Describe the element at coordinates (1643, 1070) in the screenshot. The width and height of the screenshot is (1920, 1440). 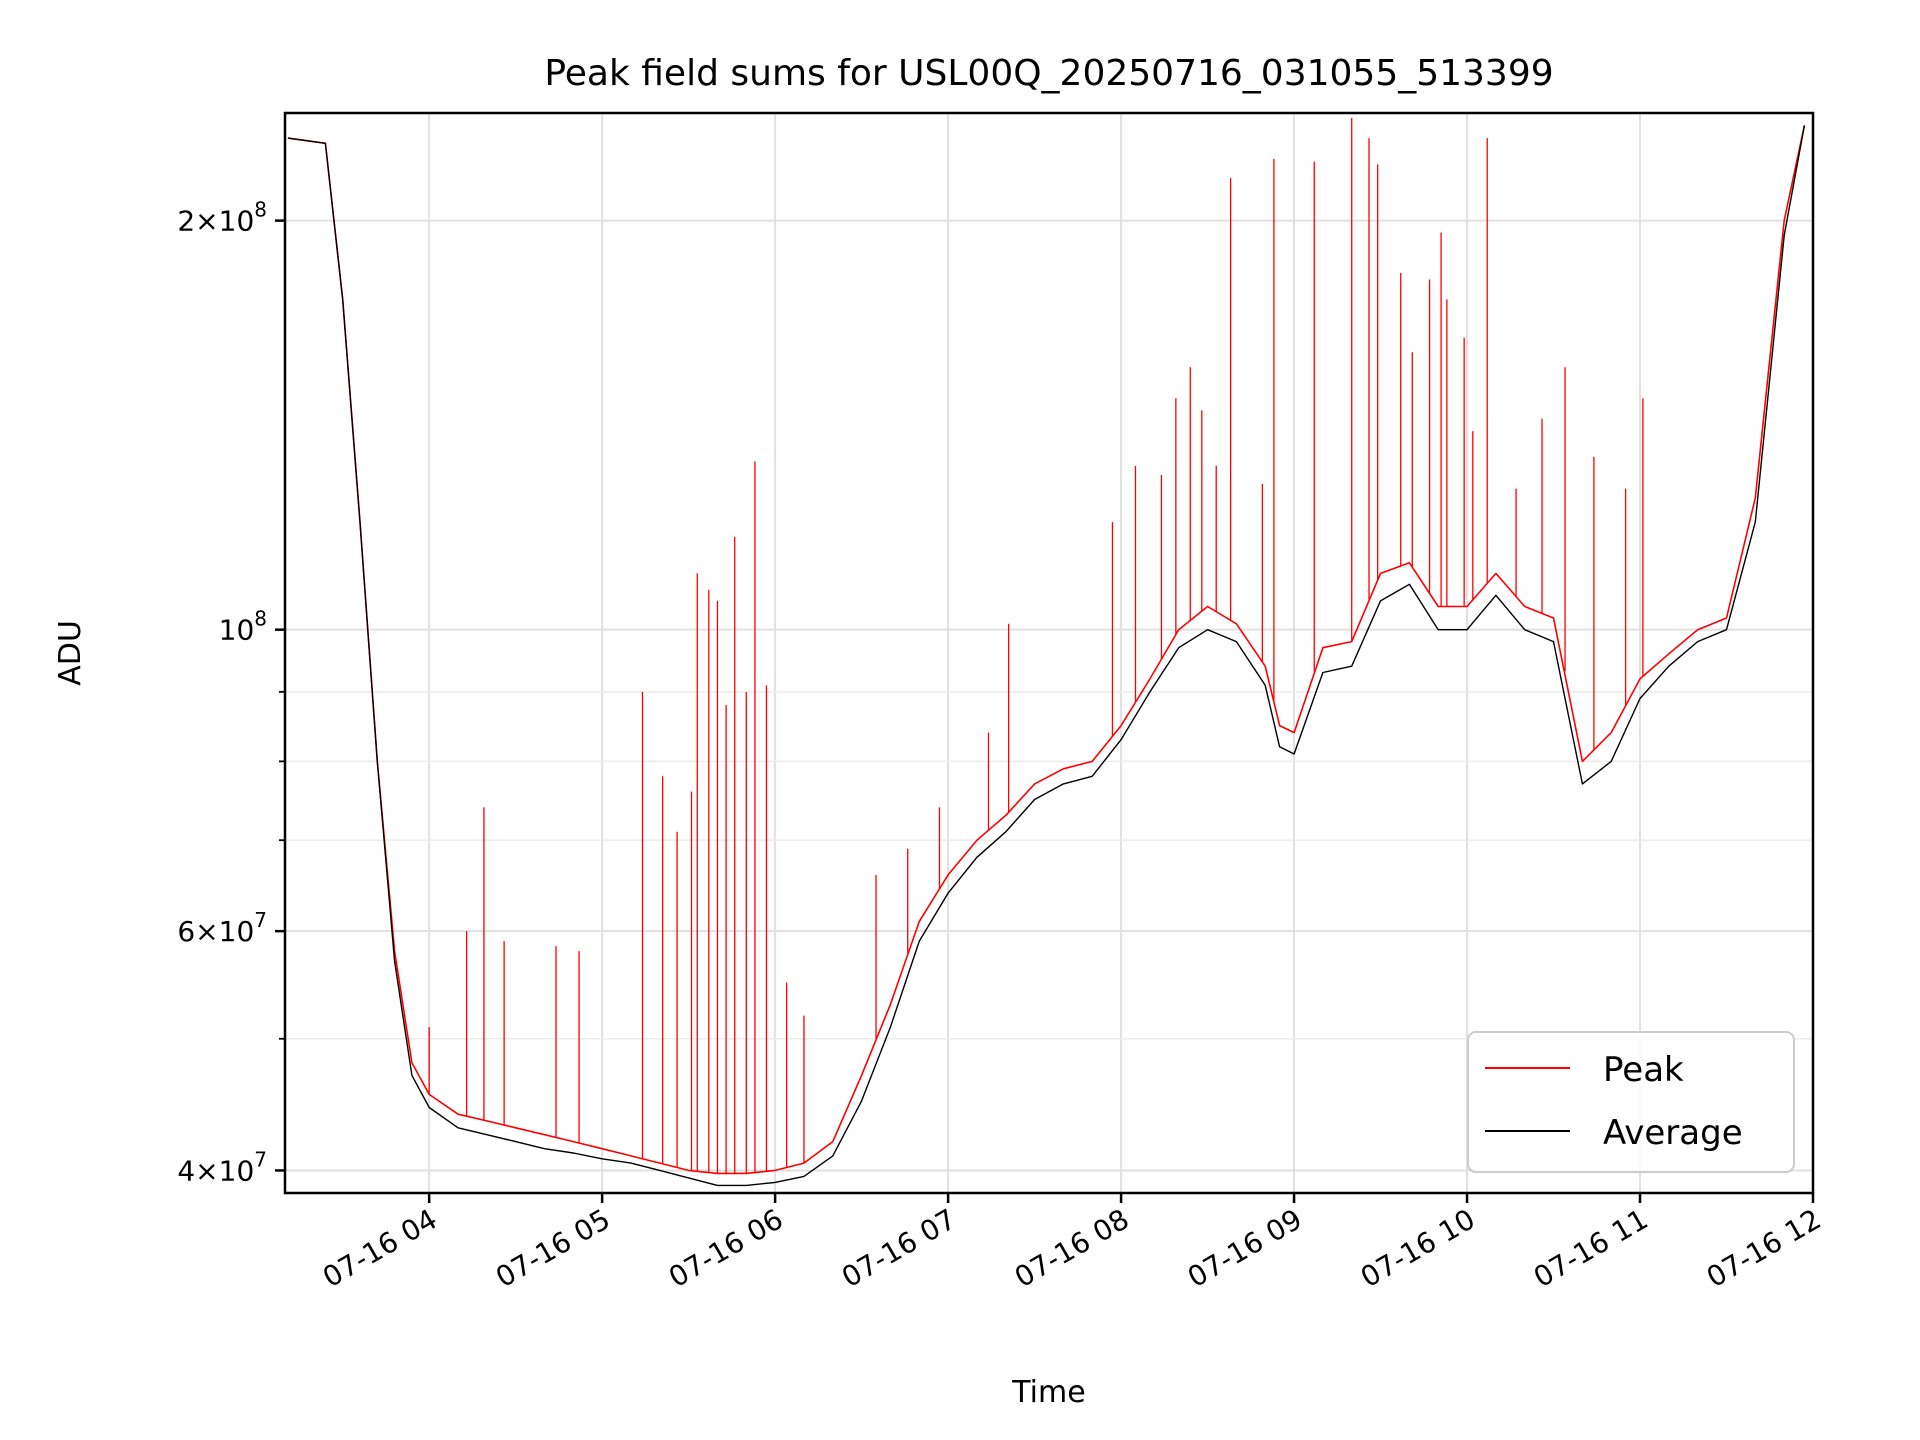
I see `legend-peak-label: Peak` at that location.